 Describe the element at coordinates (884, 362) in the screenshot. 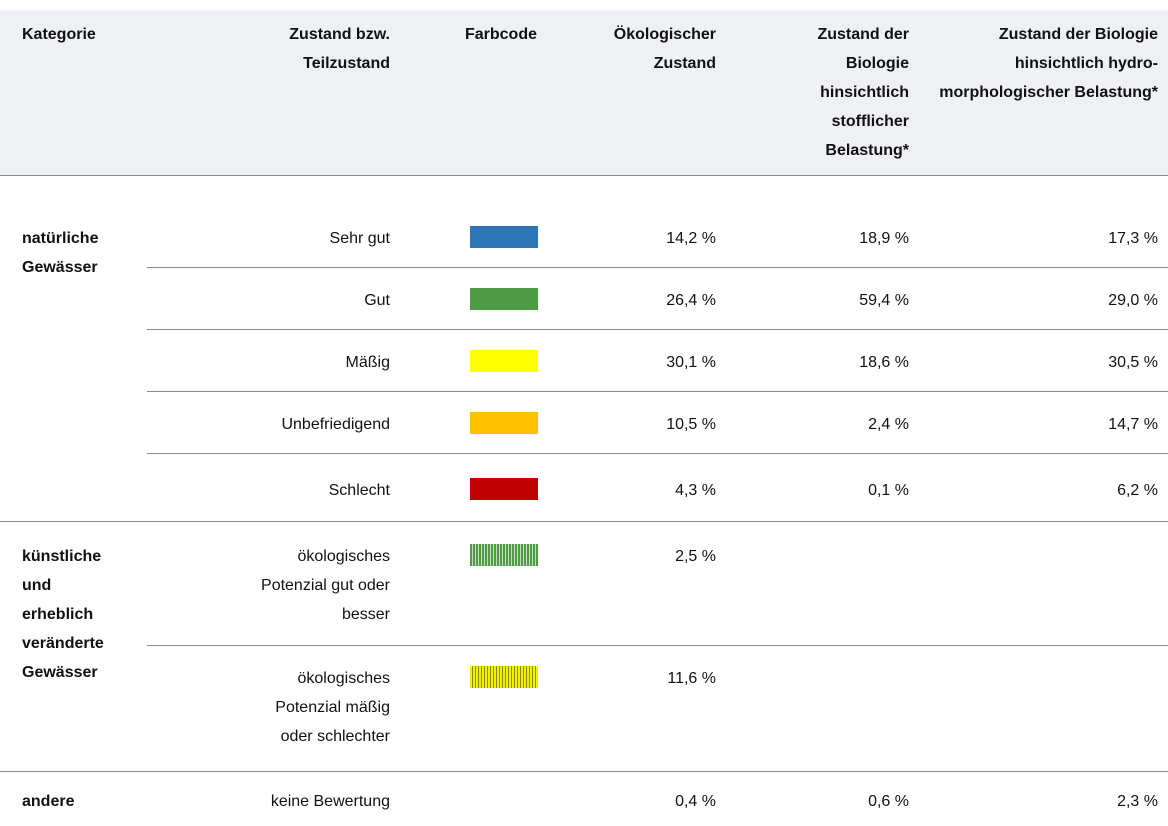

I see `cell-text: 18,6 %` at that location.